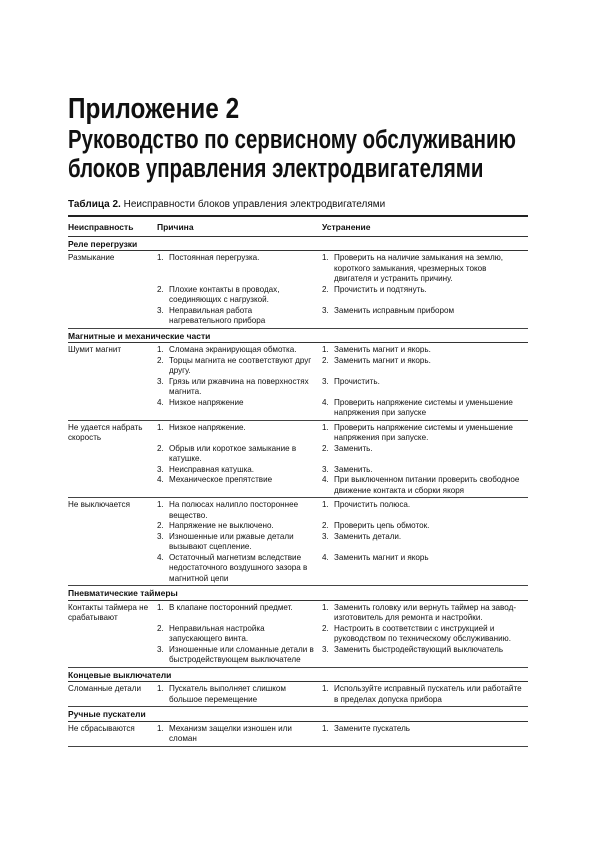 The height and width of the screenshot is (855, 600). I want to click on fix-cell: 4. Заменить магнит и якорь, so click(425, 569).